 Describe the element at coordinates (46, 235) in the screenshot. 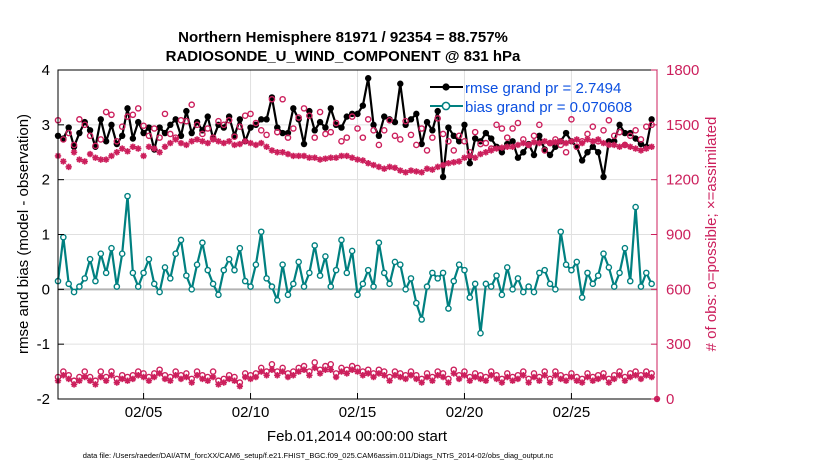

I see `y-tick-label: 1` at that location.